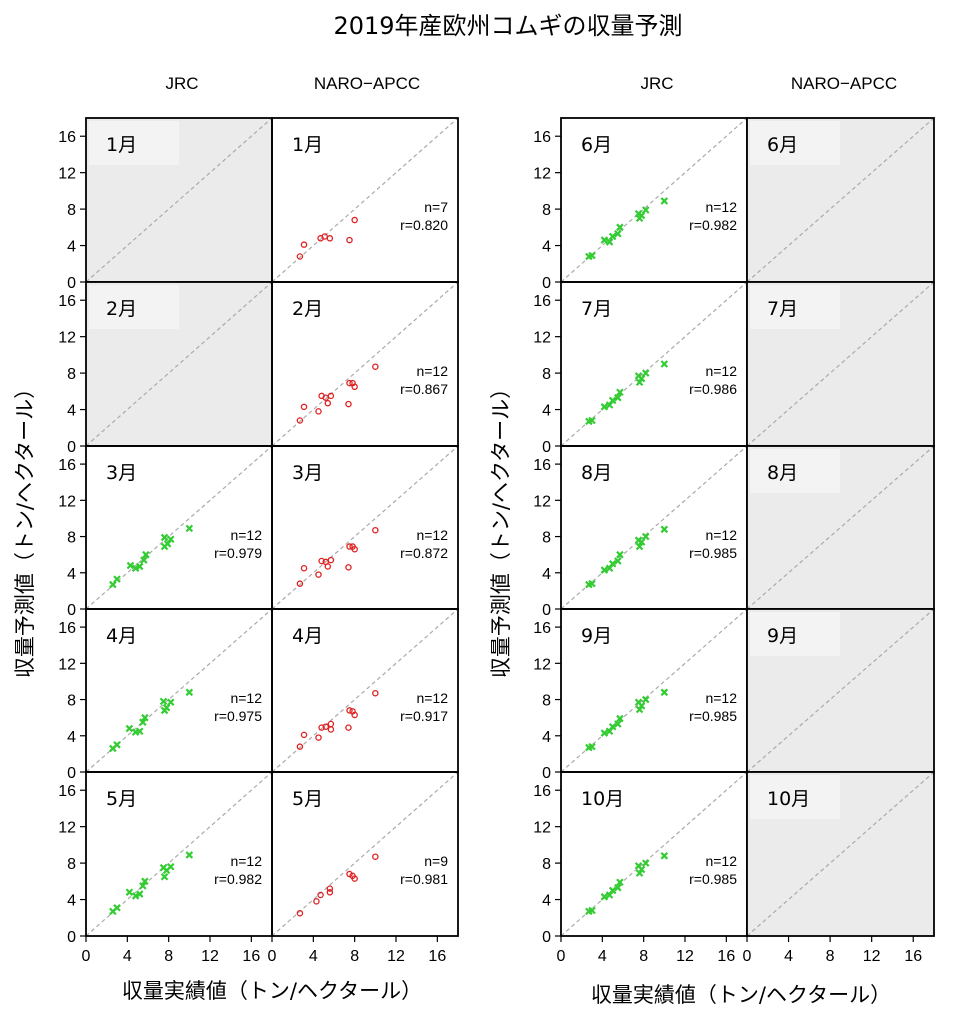 This screenshot has width=973, height=1027. I want to click on month-label: 2月, so click(121, 309).